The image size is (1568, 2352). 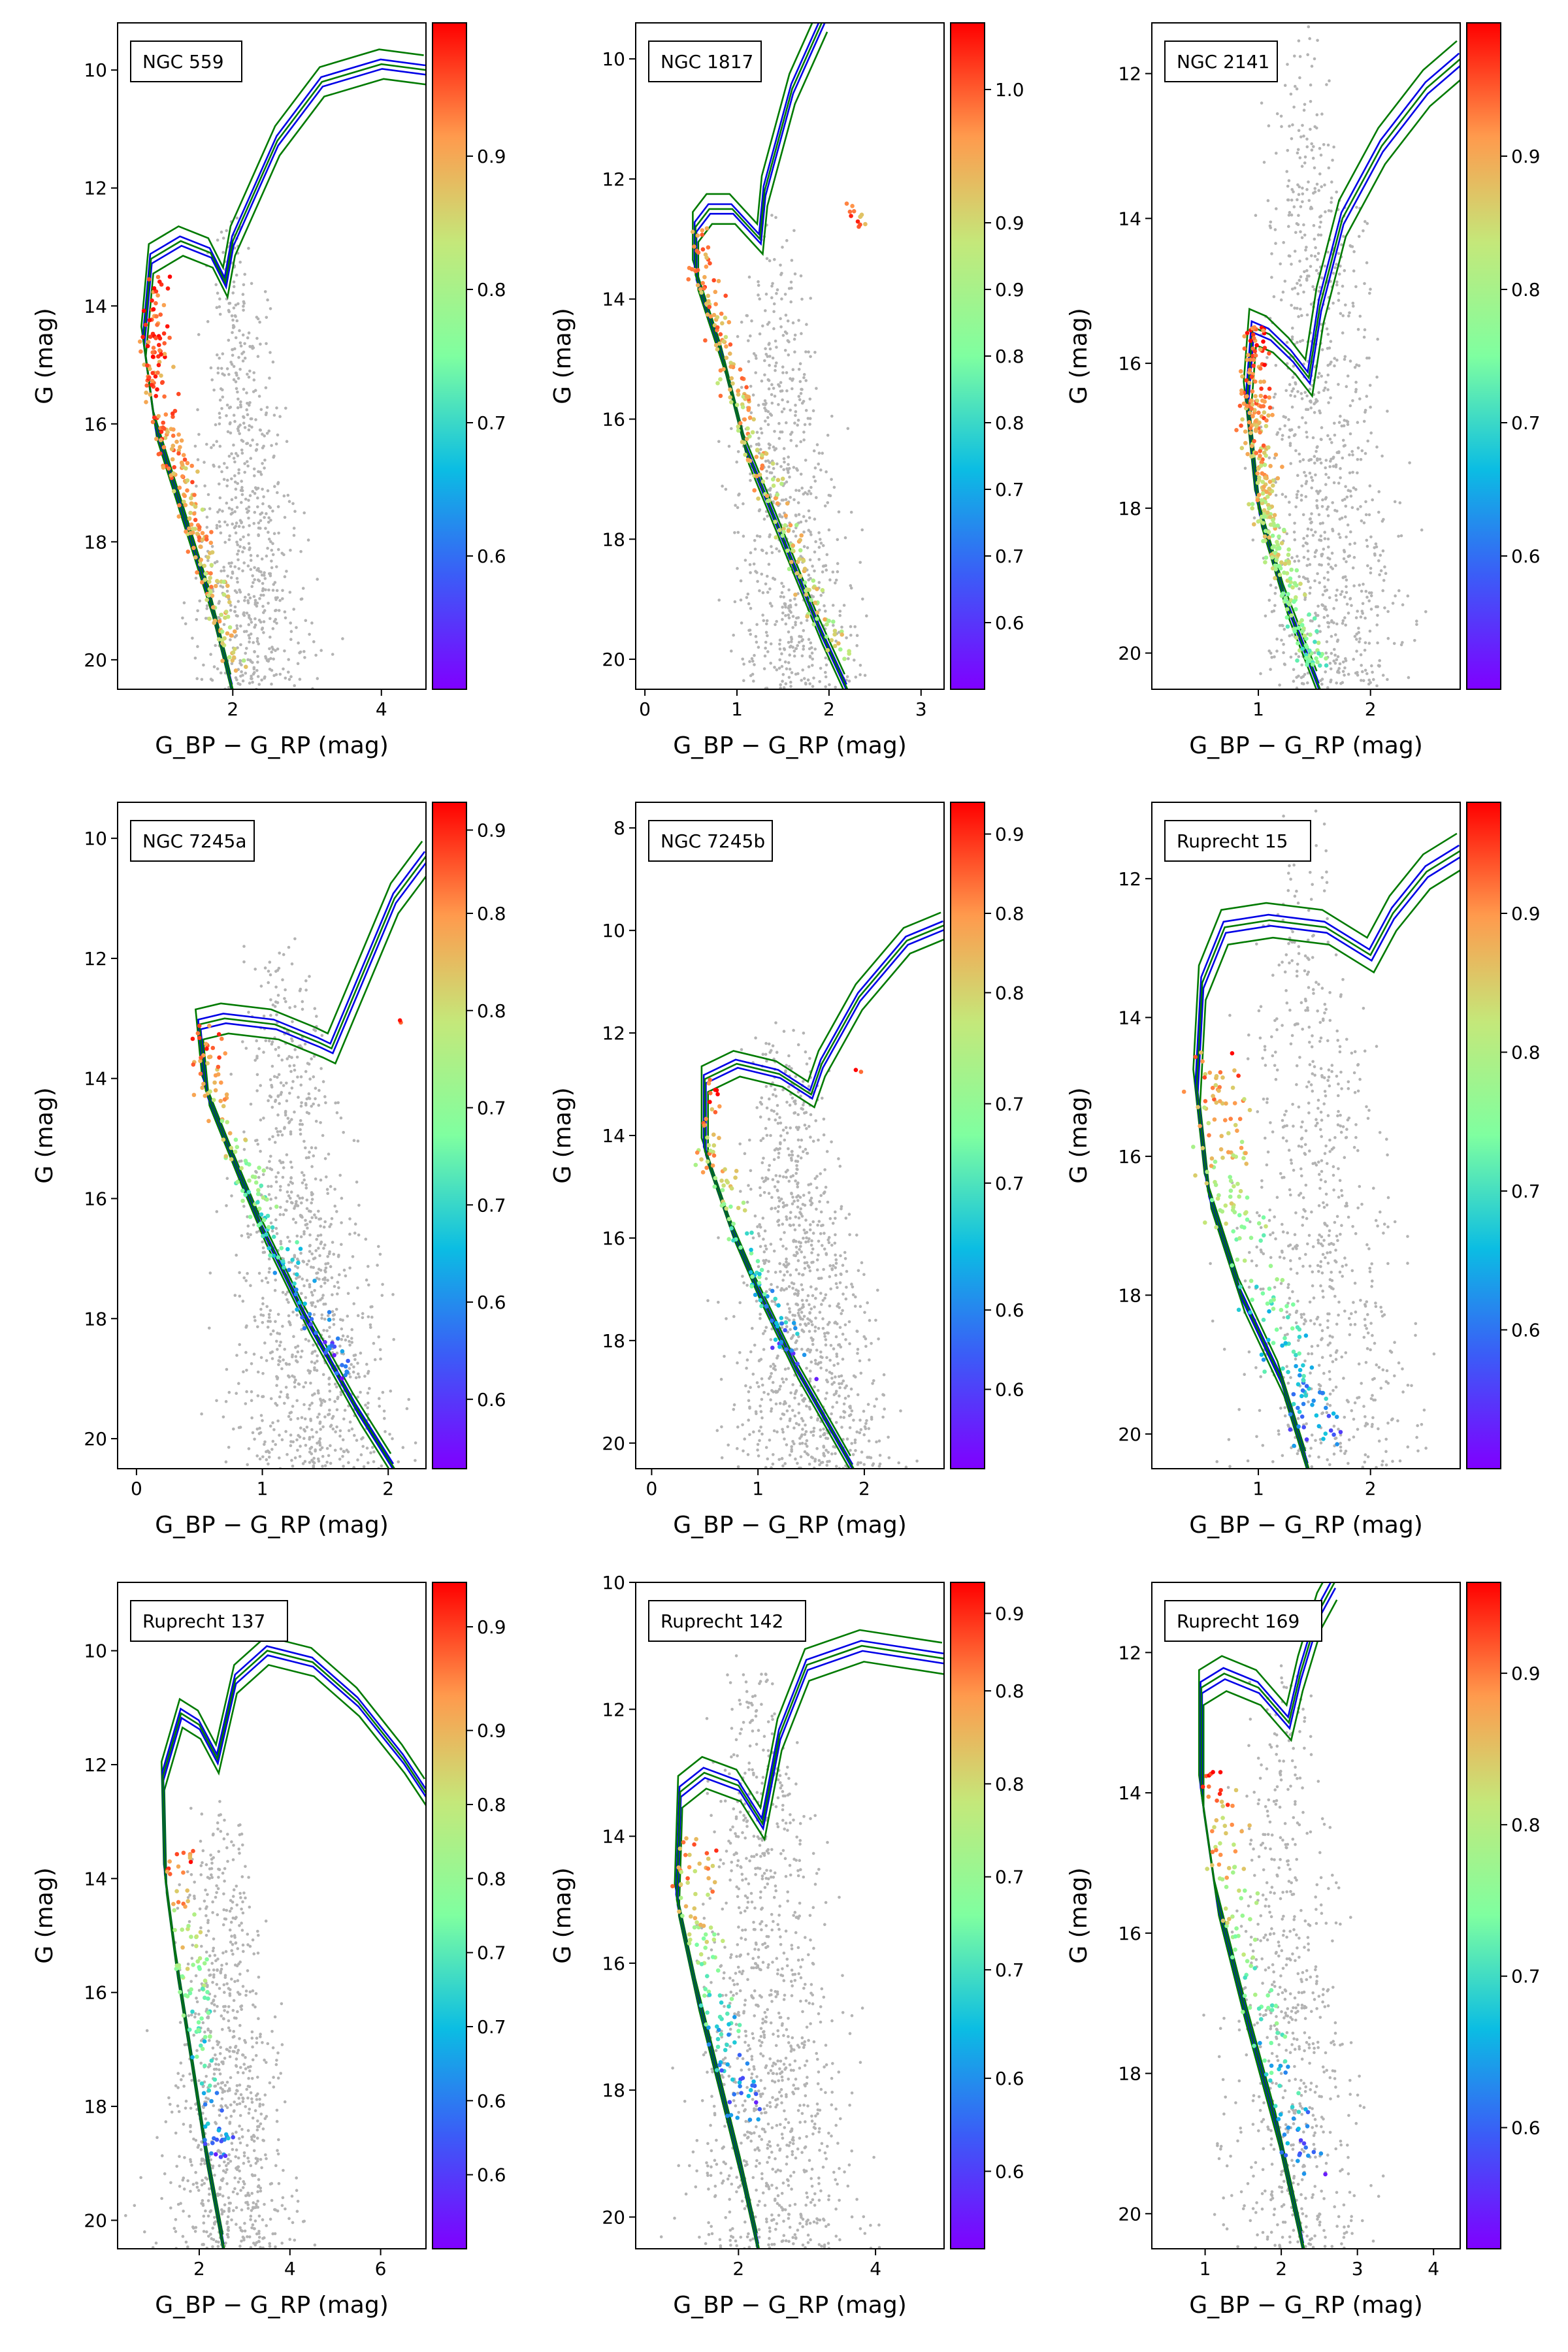 What do you see at coordinates (95, 306) in the screenshot?
I see `y-tick-label: 14` at bounding box center [95, 306].